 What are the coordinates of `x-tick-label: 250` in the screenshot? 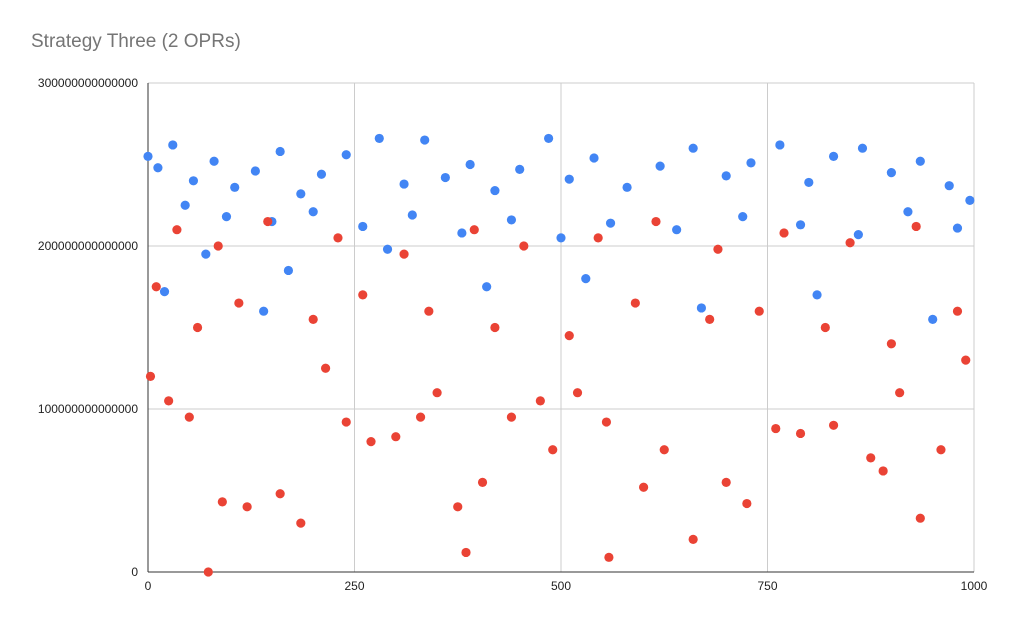 It's located at (354, 586).